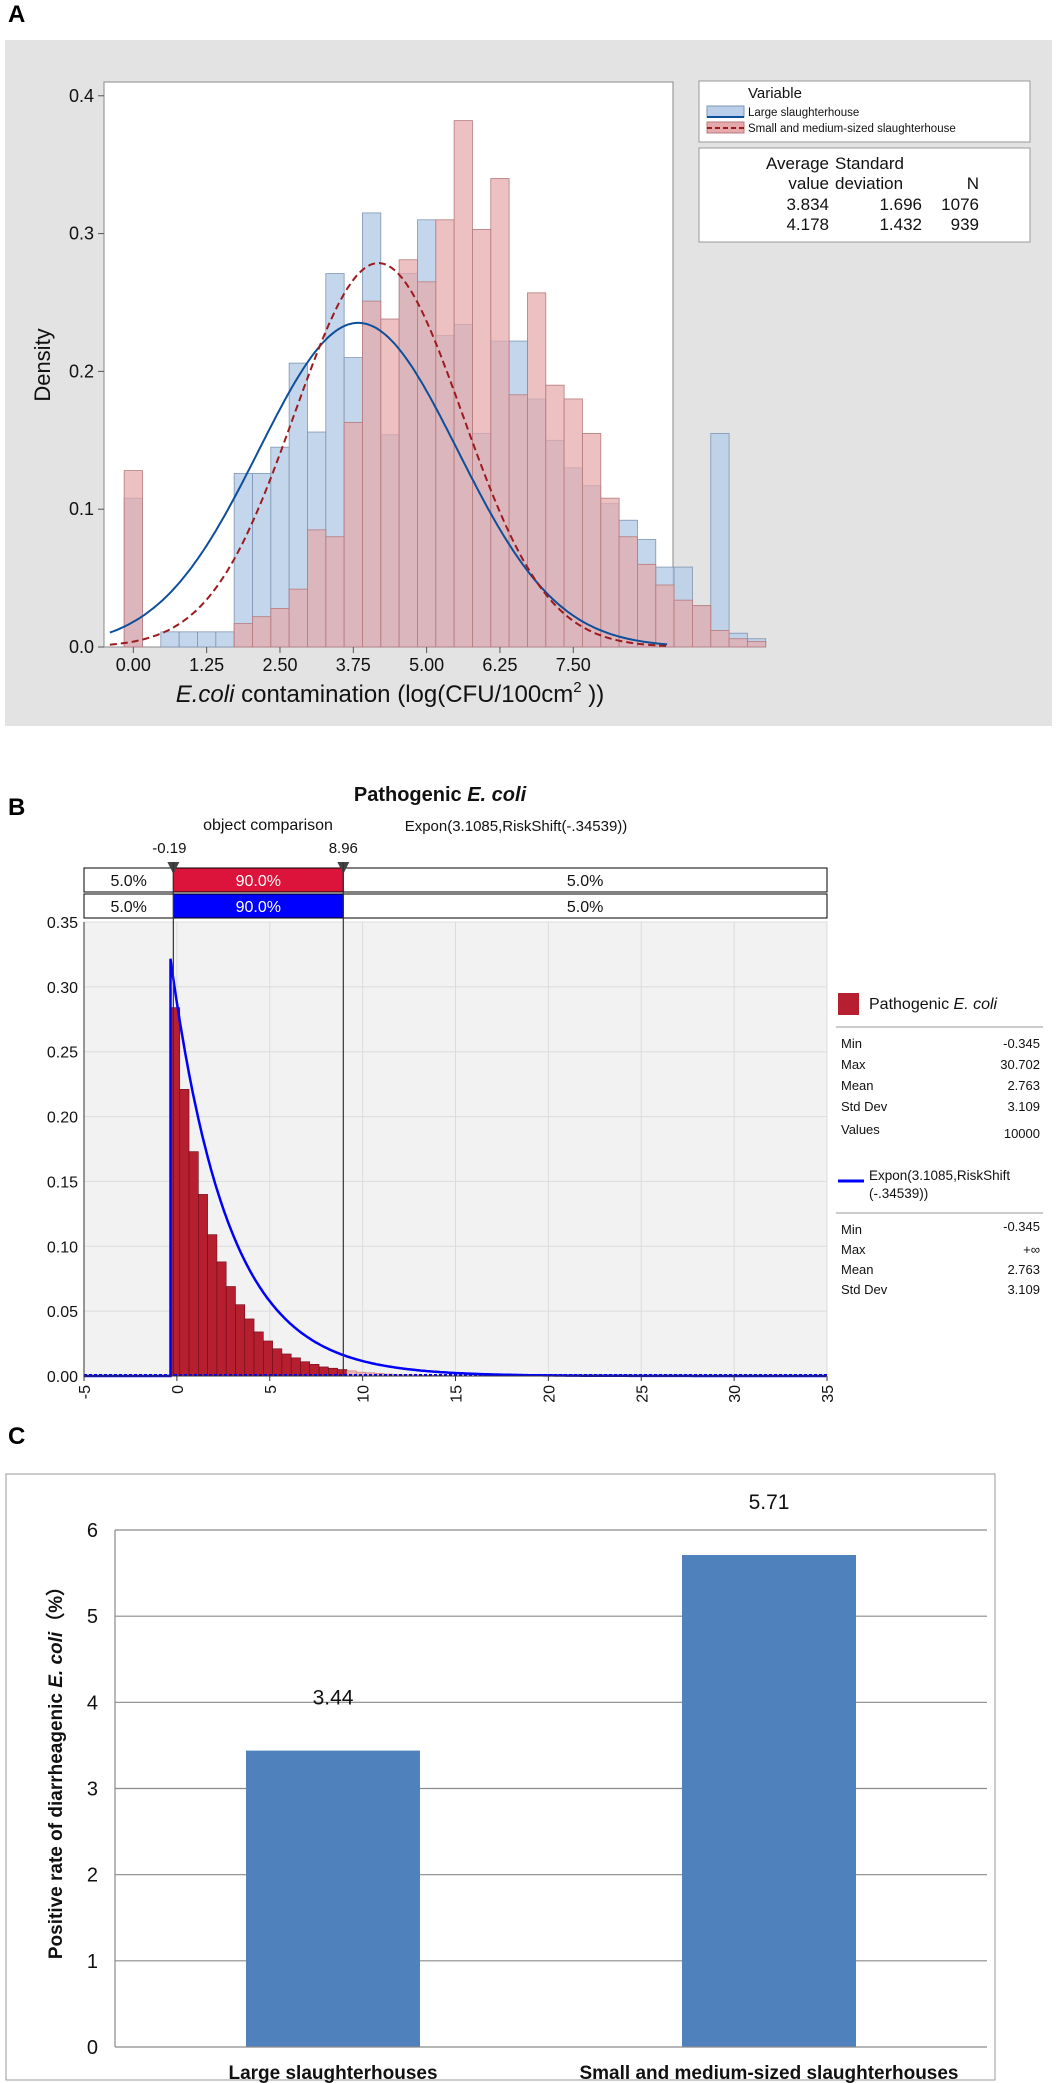 This screenshot has height=2083, width=1056. What do you see at coordinates (55, 1604) in the screenshot?
I see `panel-c-y-label-suffix: （%）` at bounding box center [55, 1604].